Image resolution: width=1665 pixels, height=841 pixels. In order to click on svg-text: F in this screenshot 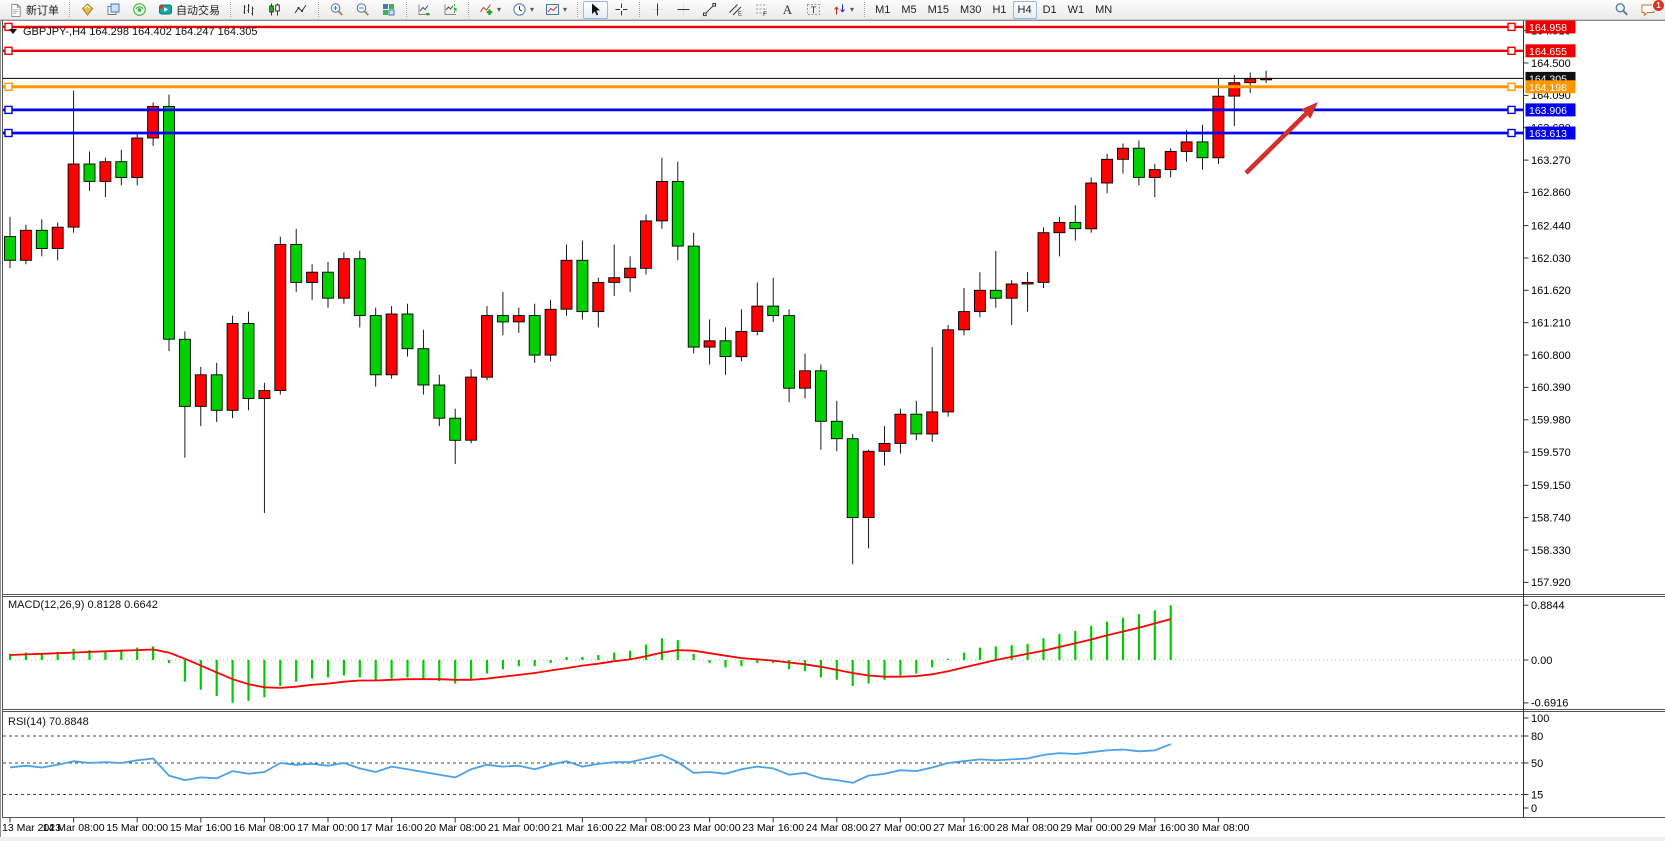, I will do `click(765, 14)`.